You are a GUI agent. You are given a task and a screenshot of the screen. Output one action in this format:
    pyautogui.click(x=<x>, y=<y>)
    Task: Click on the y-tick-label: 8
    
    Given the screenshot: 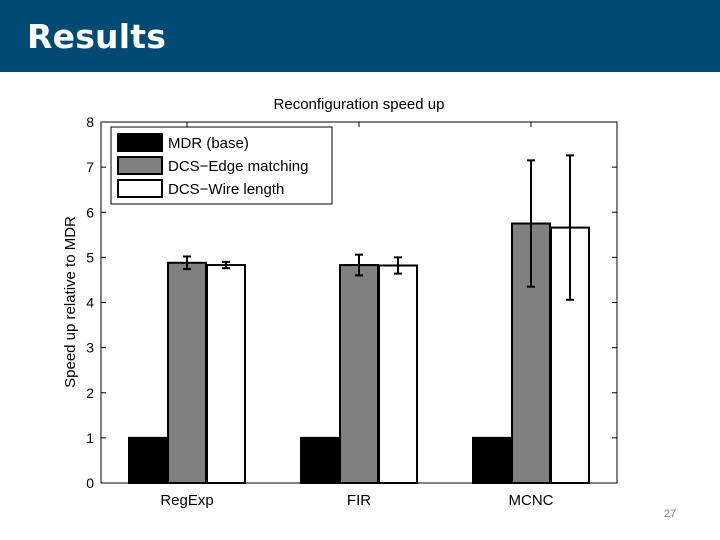 What is the action you would take?
    pyautogui.click(x=90, y=122)
    